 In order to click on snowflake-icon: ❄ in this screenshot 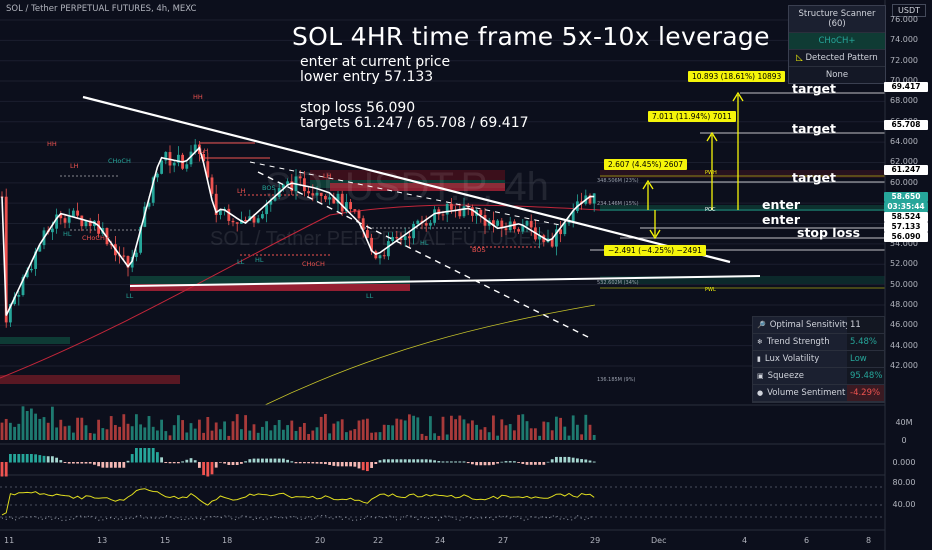, I will do `click(760, 342)`.